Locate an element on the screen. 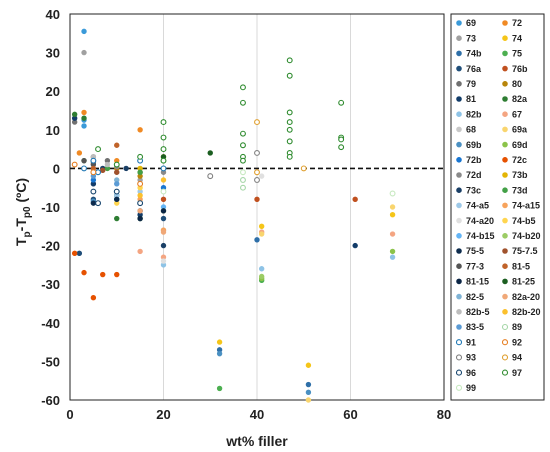  legend-label-74-b15: 74-b15 is located at coordinates (480, 236).